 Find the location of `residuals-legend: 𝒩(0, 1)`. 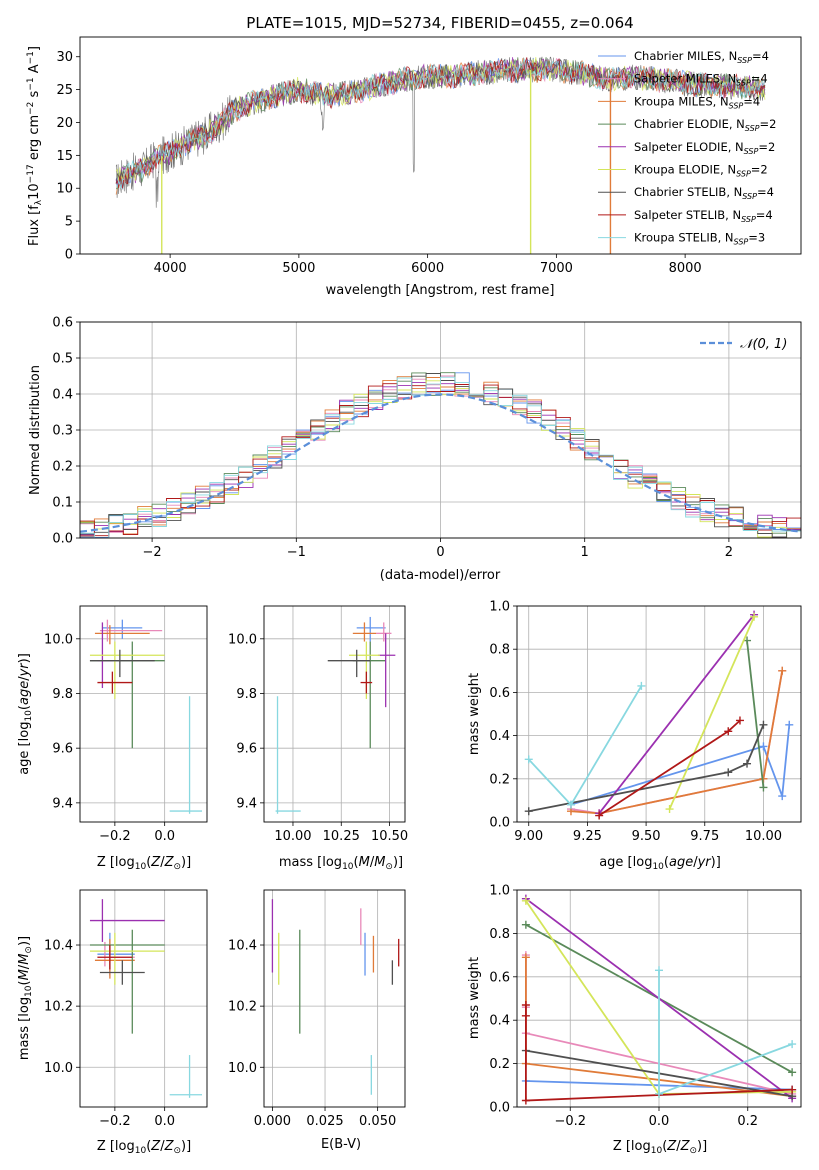

residuals-legend: 𝒩(0, 1) is located at coordinates (743, 344).